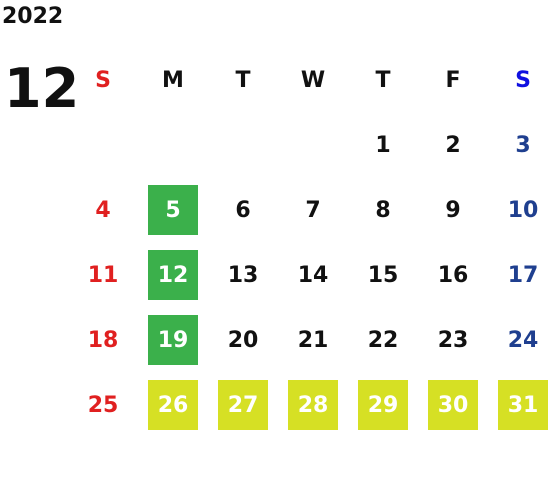  I want to click on highlighted-day: 30, so click(453, 405).